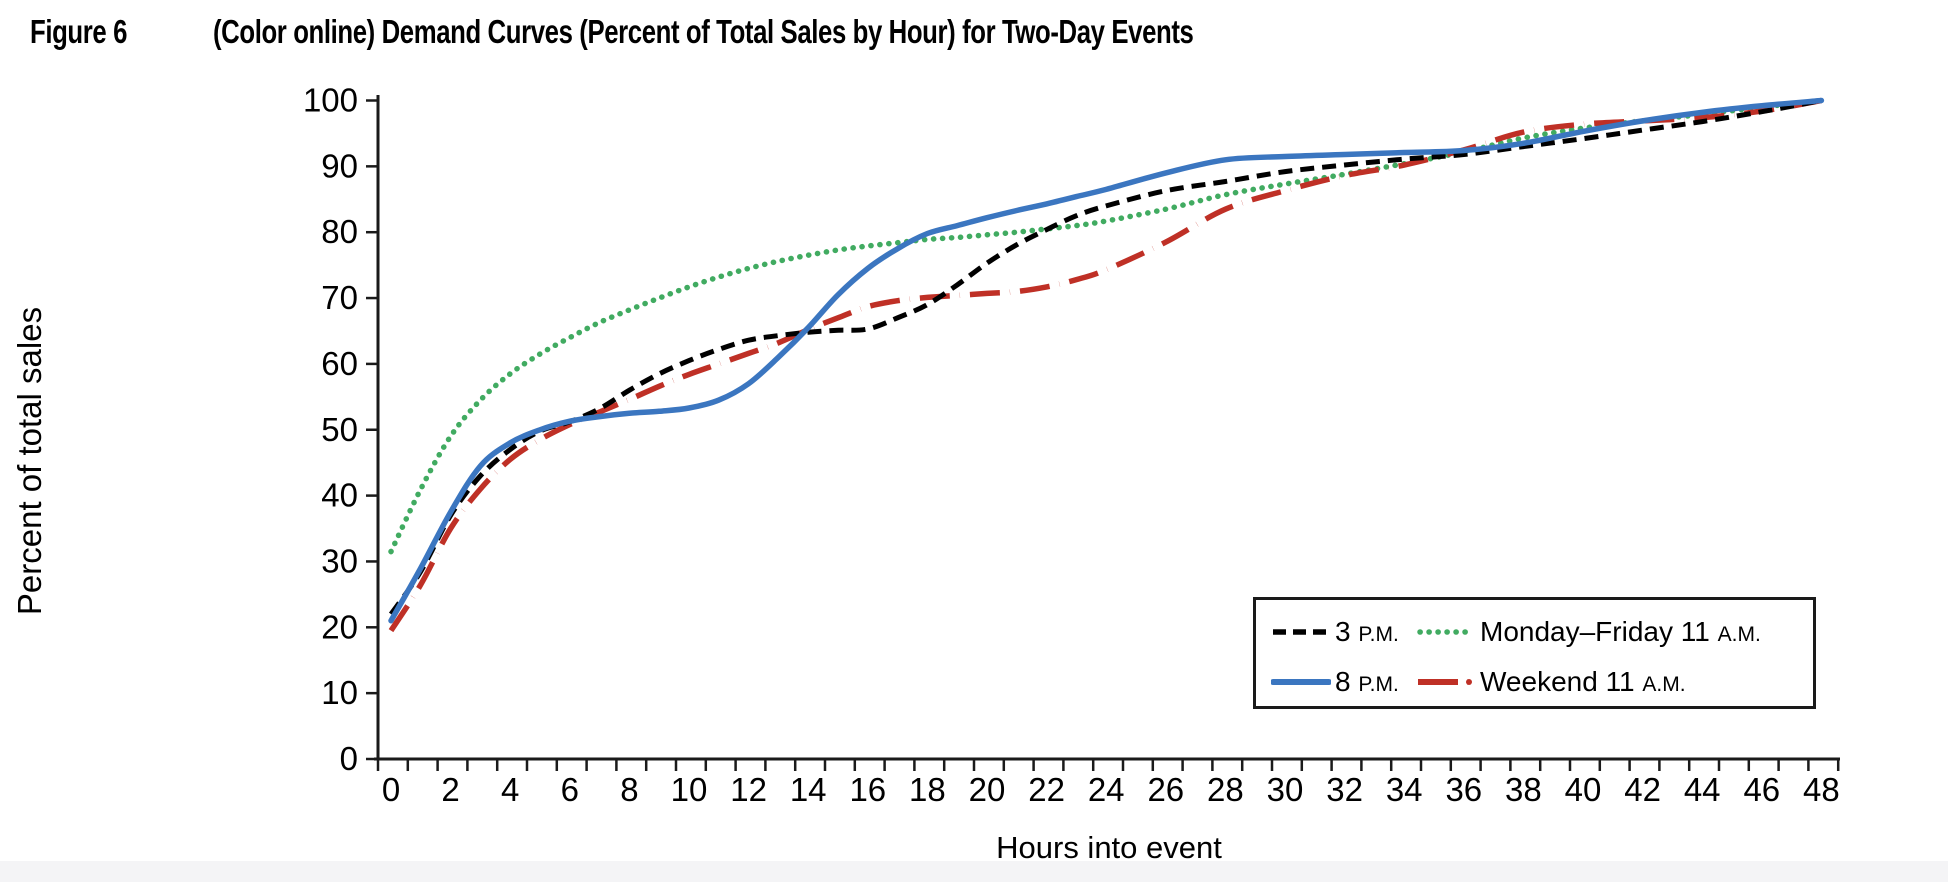  What do you see at coordinates (1344, 789) in the screenshot?
I see `x-tick-label: 32` at bounding box center [1344, 789].